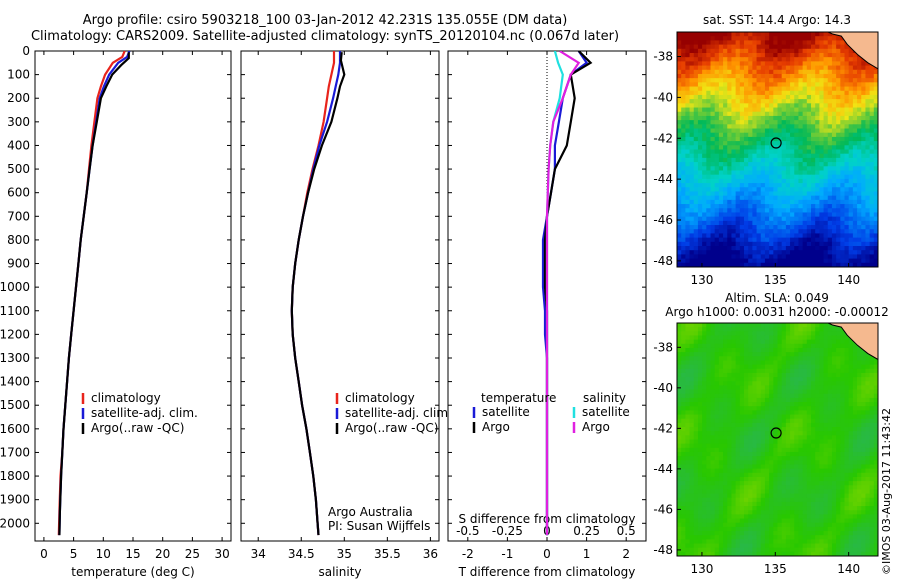 The image size is (900, 580). Describe the element at coordinates (663, 220) in the screenshot. I see `map-y-tick-label: -46` at that location.